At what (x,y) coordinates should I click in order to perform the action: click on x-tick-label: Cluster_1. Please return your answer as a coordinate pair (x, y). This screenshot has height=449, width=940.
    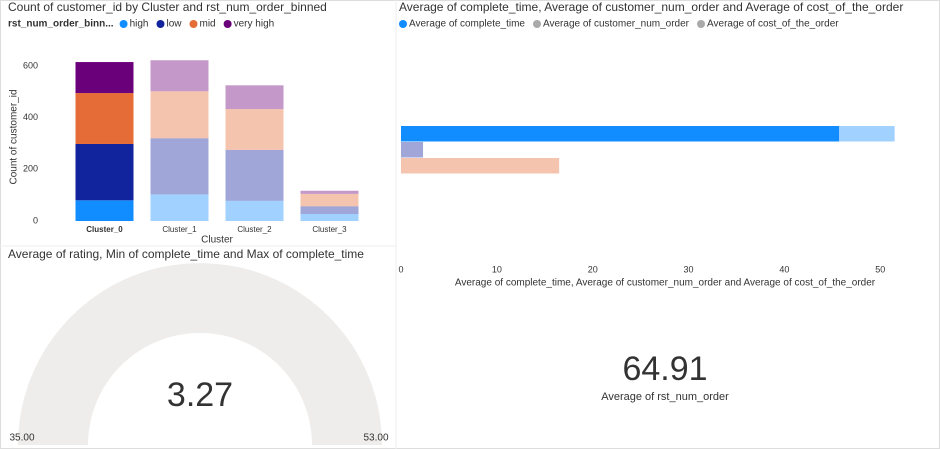
    Looking at the image, I should click on (179, 229).